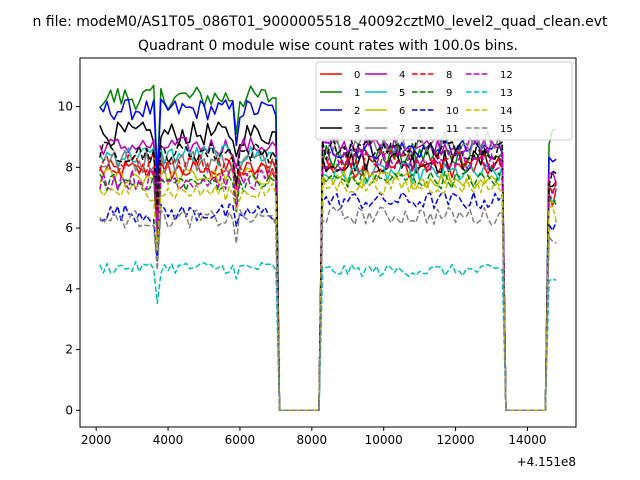 The height and width of the screenshot is (480, 640). Describe the element at coordinates (449, 93) in the screenshot. I see `legend-label-9: 9` at that location.